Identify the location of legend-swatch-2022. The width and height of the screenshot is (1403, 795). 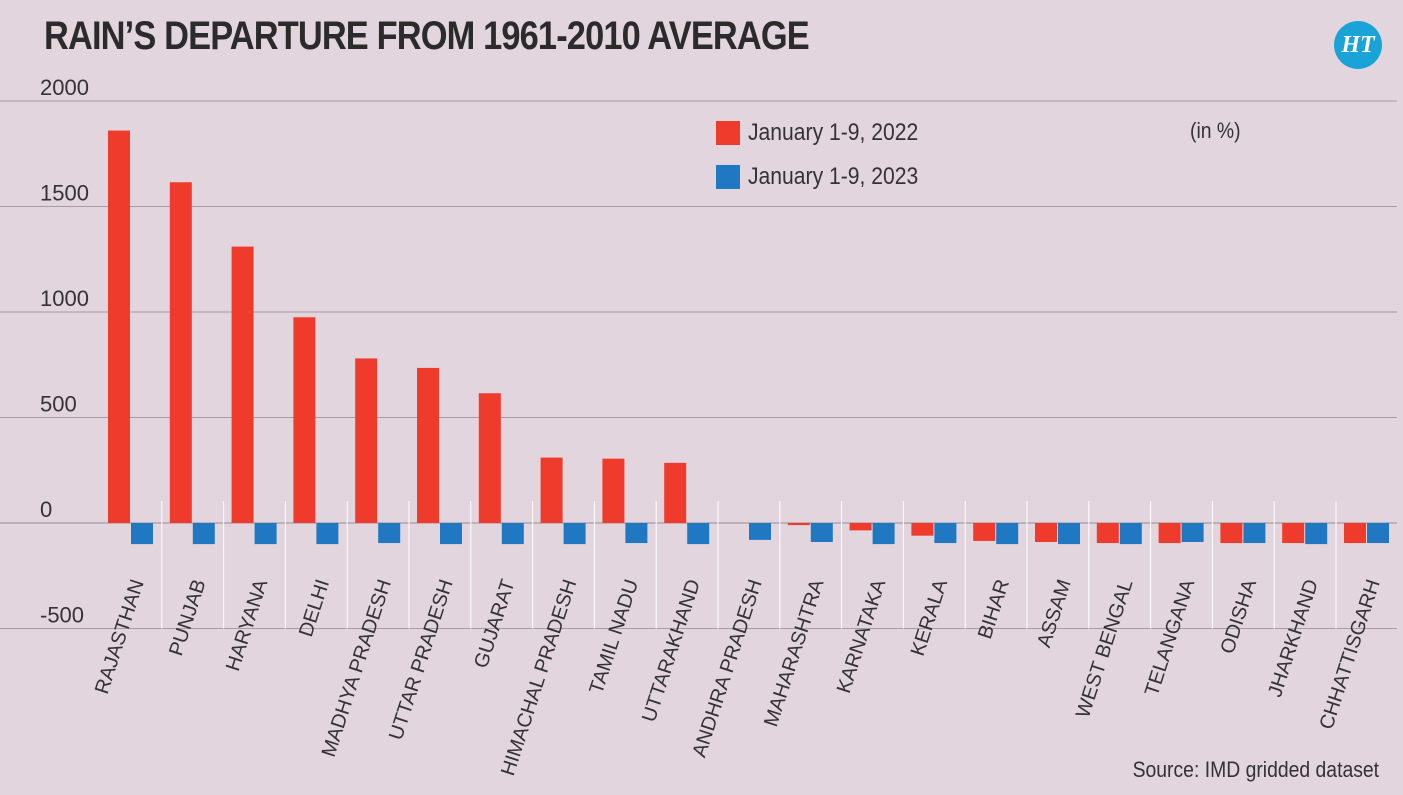
(728, 133).